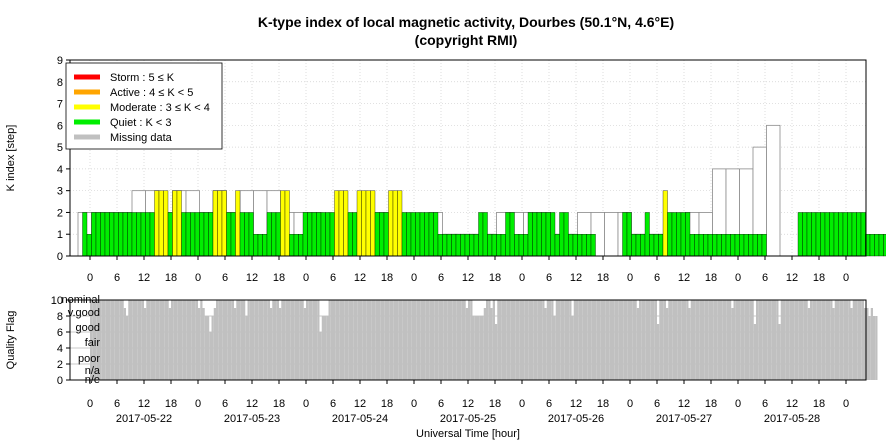 This screenshot has width=886, height=440. Describe the element at coordinates (57, 301) in the screenshot. I see `quality-y-tick-label: 10` at that location.